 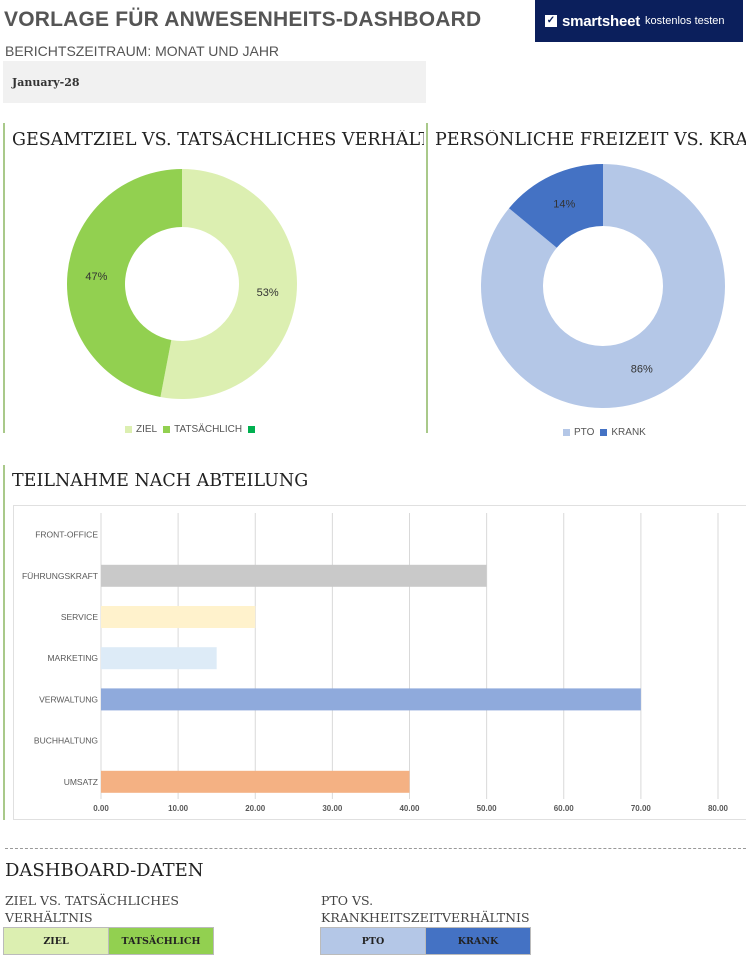 What do you see at coordinates (642, 369) in the screenshot?
I see `pto-vs-sick-label-pto: 86%` at bounding box center [642, 369].